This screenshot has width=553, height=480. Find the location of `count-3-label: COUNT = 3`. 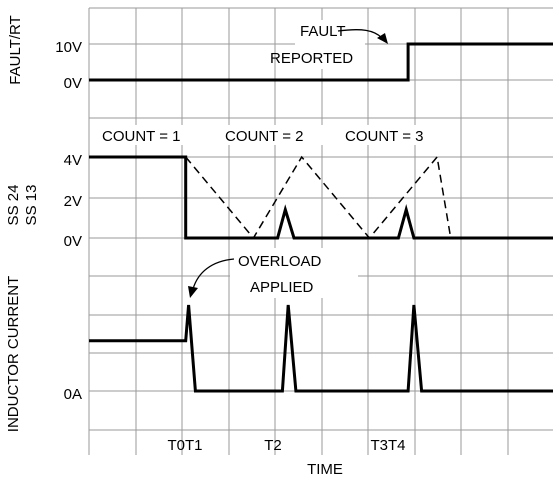

count-3-label: COUNT = 3 is located at coordinates (384, 136).